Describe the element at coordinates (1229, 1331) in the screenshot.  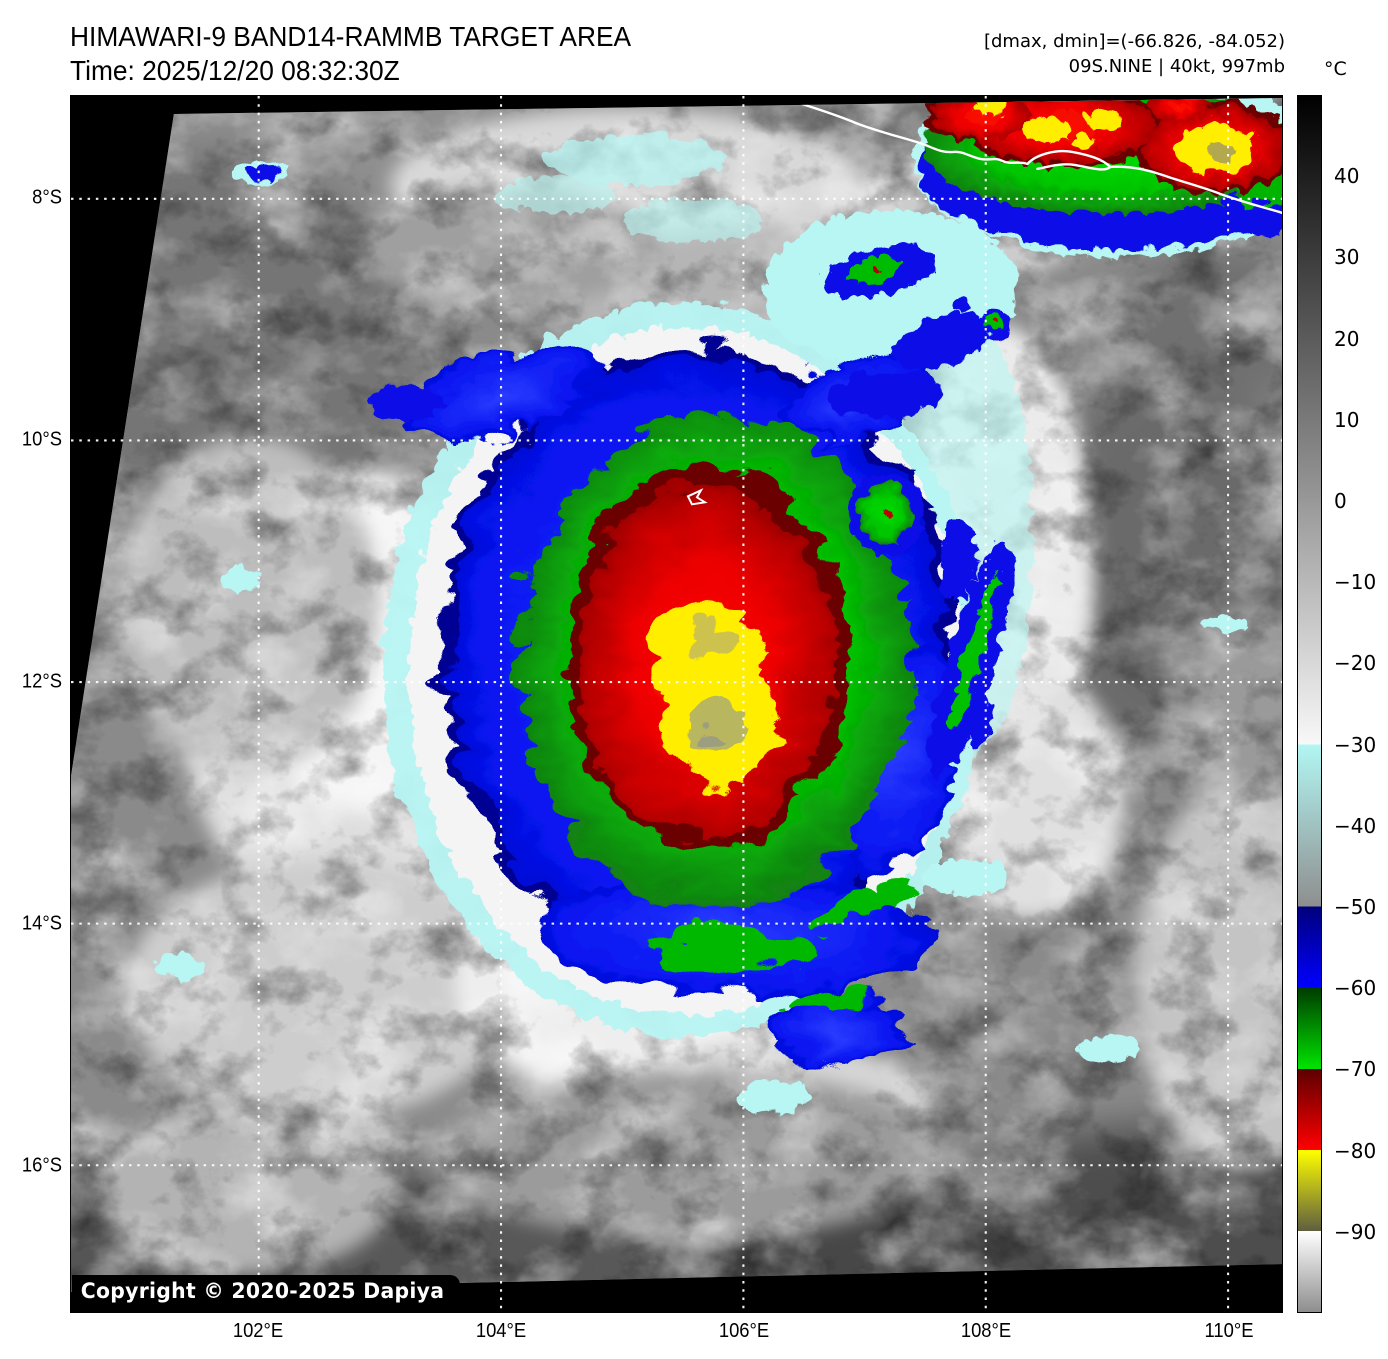
I see `lon-tick-label: 110°E` at that location.